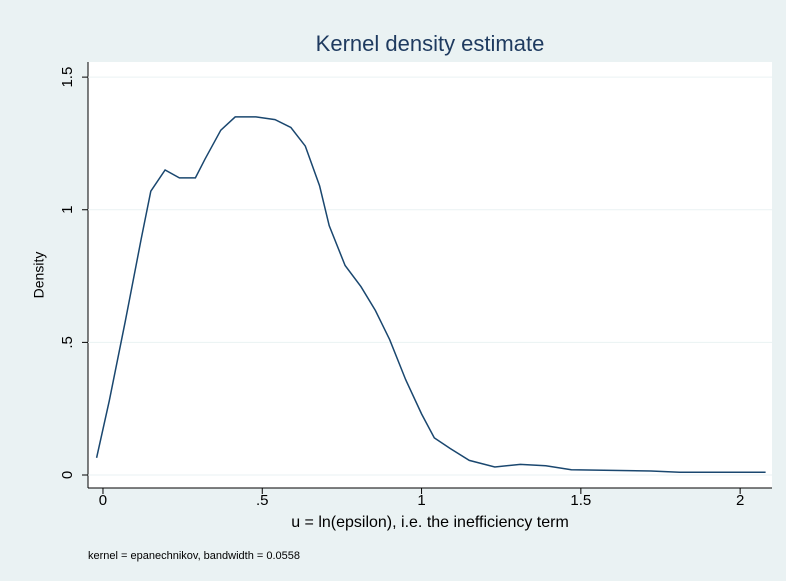  What do you see at coordinates (67, 77) in the screenshot?
I see `y-tick-label: 1.5` at bounding box center [67, 77].